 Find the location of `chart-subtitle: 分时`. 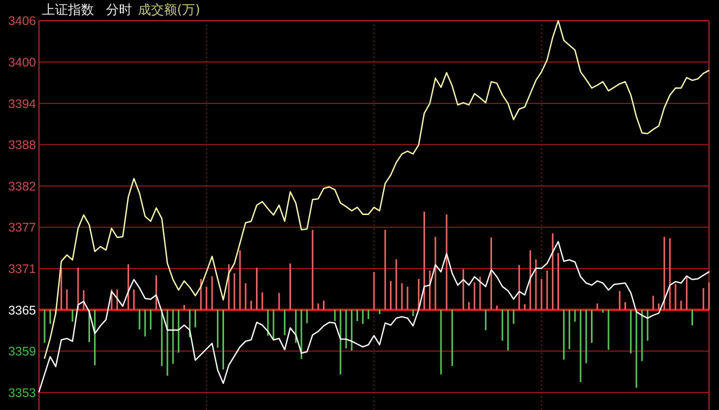

chart-subtitle: 分时 is located at coordinates (119, 10).